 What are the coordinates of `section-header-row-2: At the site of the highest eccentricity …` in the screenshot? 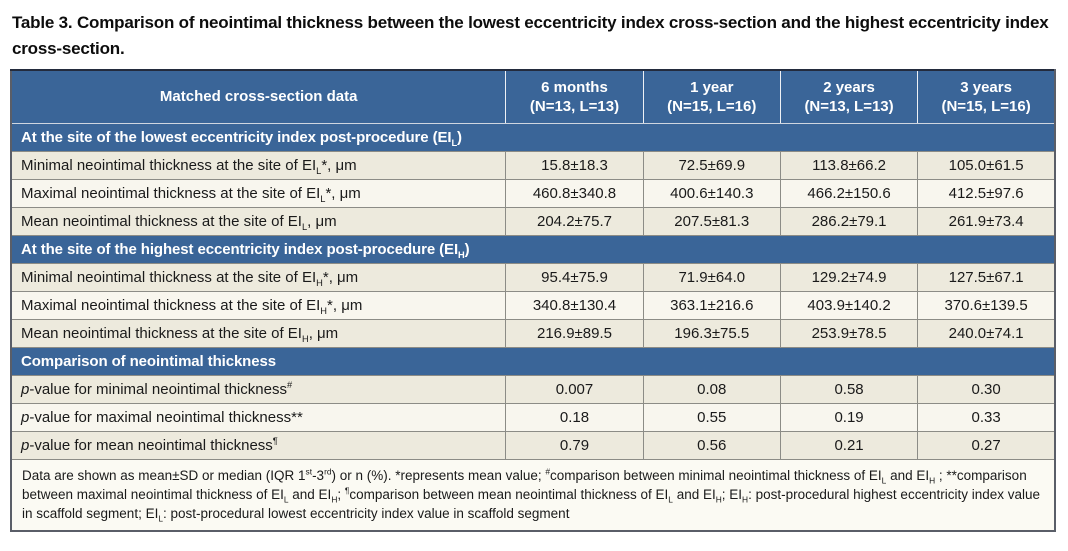 It's located at (533, 249).